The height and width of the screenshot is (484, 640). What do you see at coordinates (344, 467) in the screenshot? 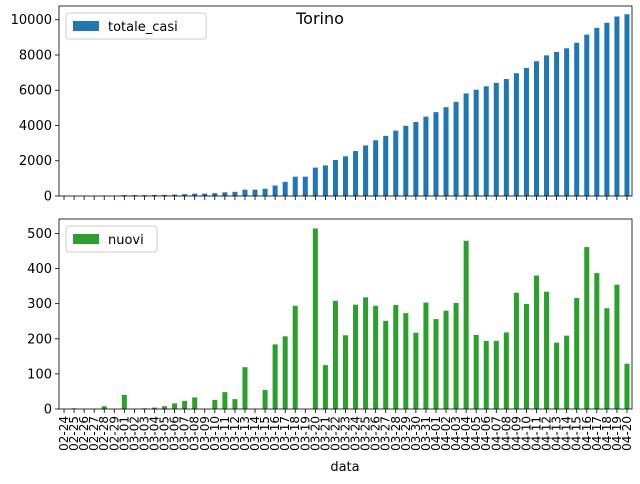
I see `x-axis-label: data` at bounding box center [344, 467].